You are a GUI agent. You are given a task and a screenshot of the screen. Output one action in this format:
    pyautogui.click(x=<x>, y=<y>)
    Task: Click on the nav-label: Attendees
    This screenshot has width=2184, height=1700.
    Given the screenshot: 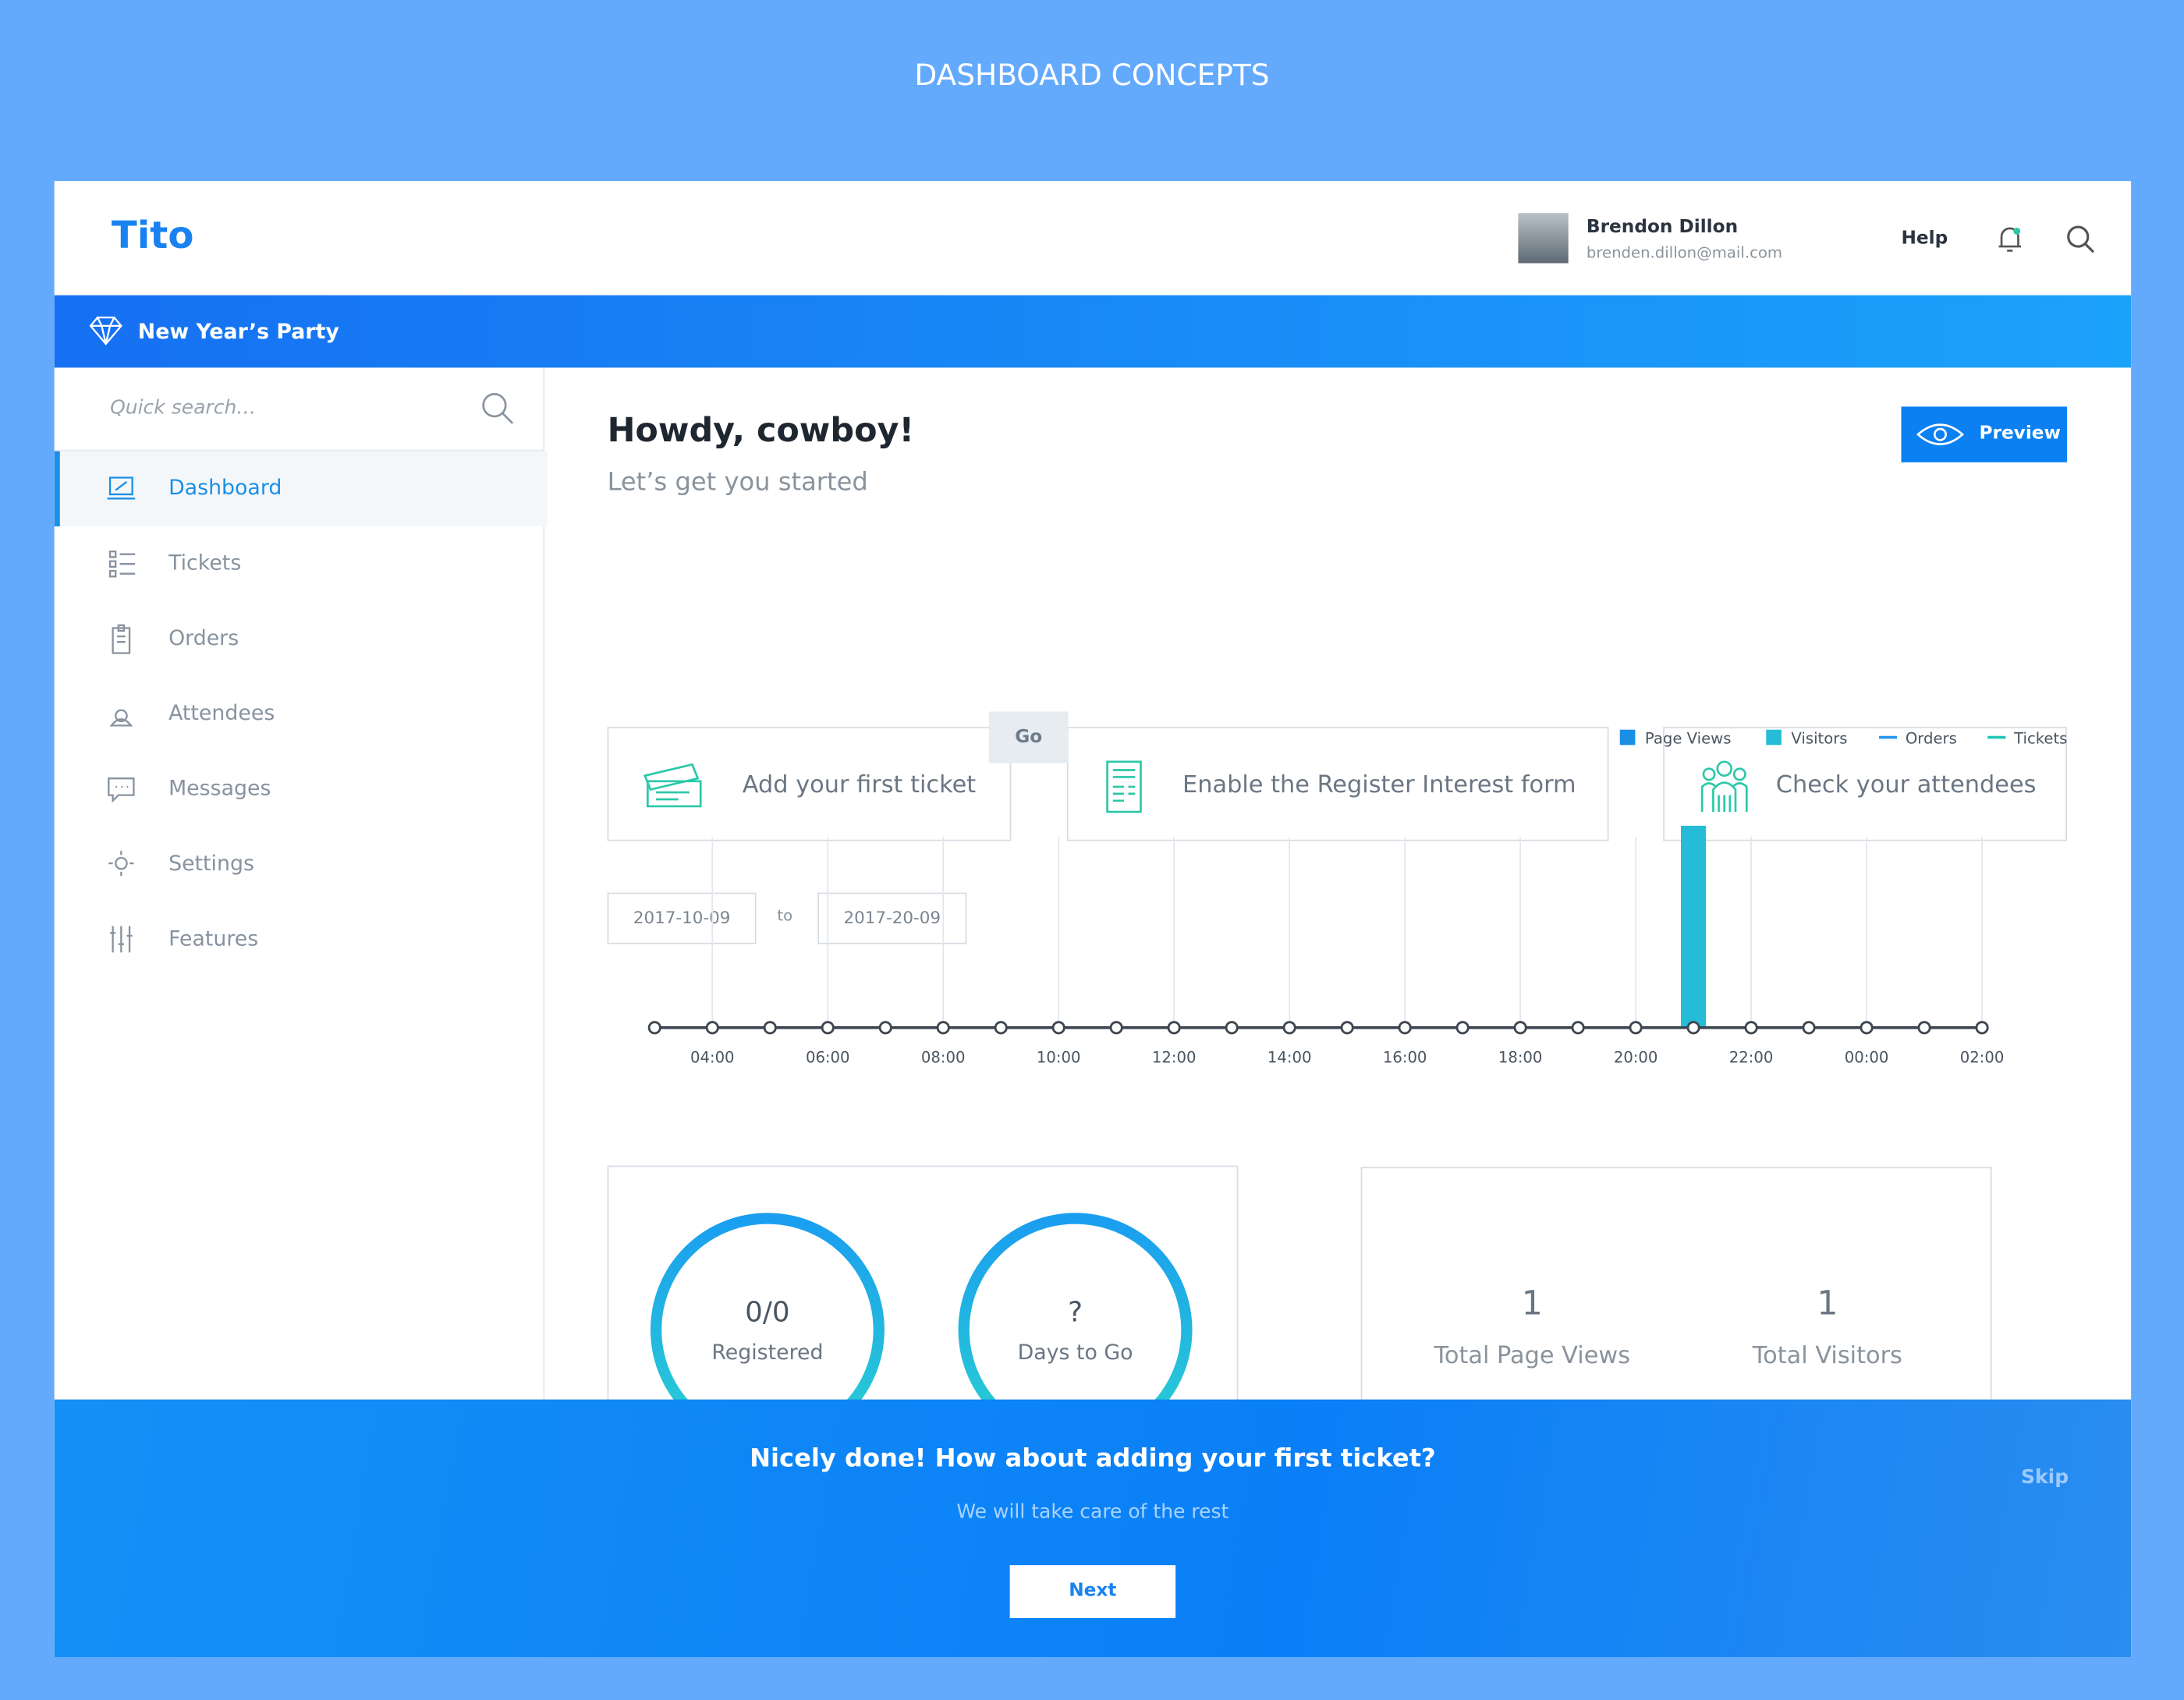 What is the action you would take?
    pyautogui.click(x=222, y=713)
    